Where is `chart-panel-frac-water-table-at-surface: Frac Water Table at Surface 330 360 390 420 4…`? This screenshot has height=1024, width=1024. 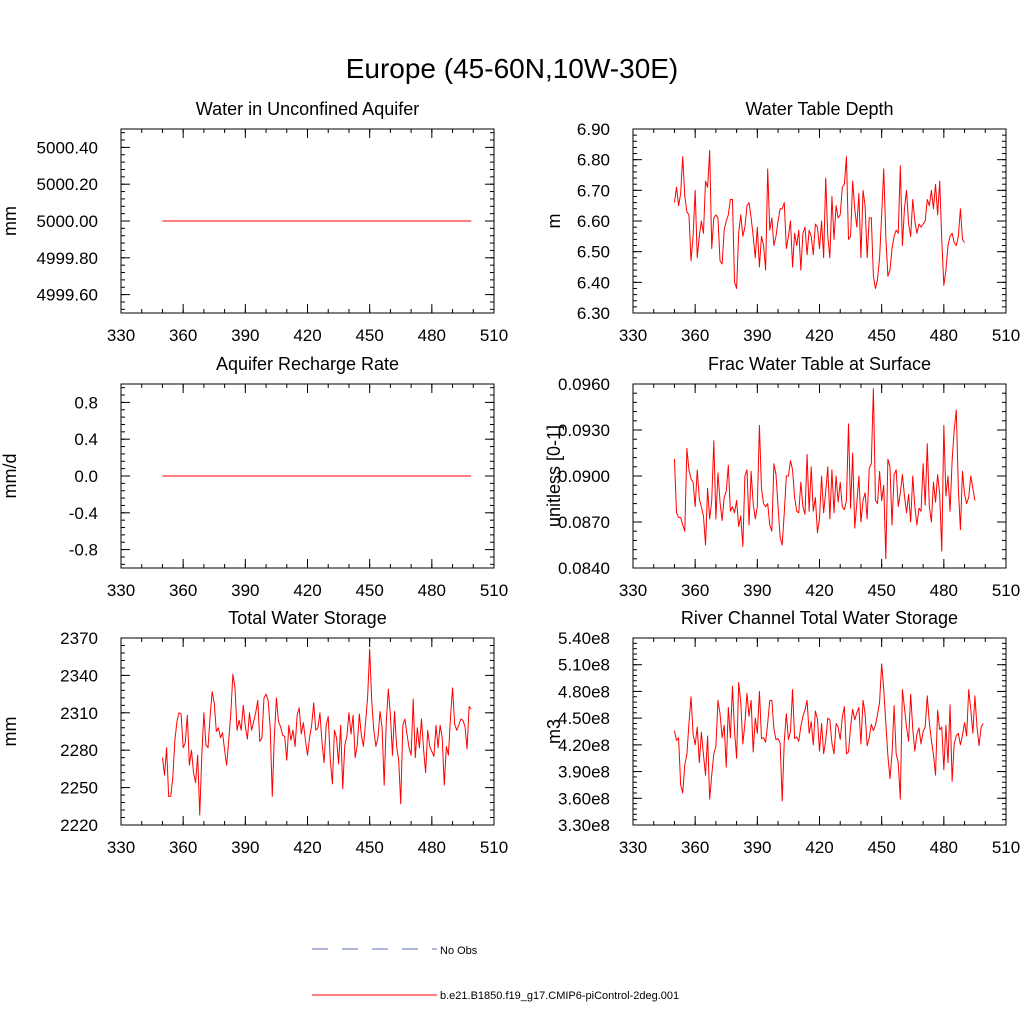
chart-panel-frac-water-table-at-surface: Frac Water Table at Surface 330 360 390 420 4… is located at coordinates (782, 477).